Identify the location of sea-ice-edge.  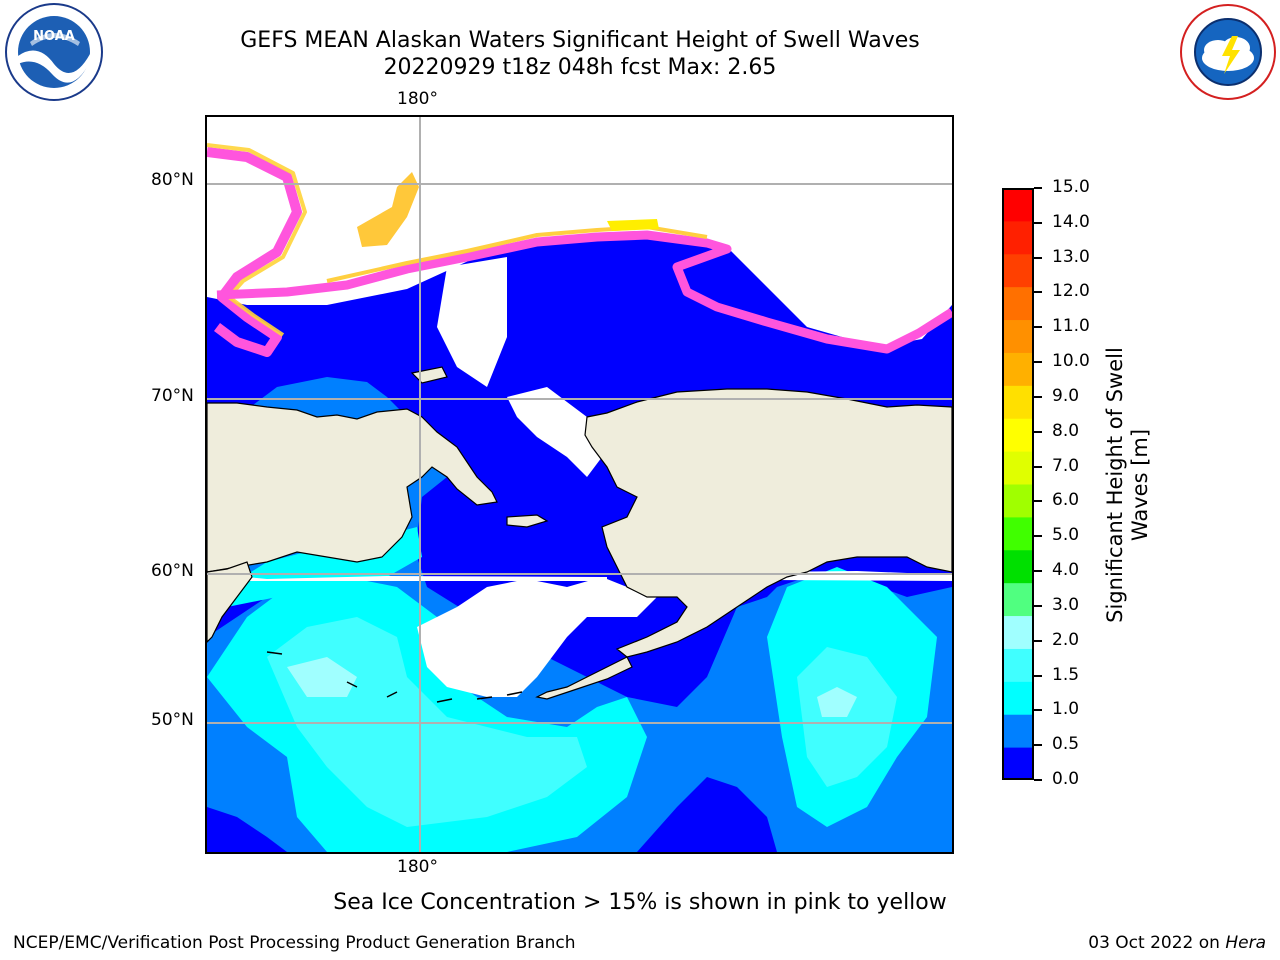
(254, 252).